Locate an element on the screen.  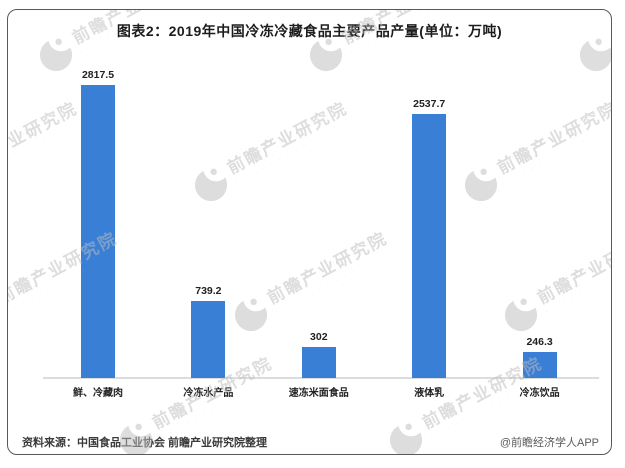
brand-note: @前瞻经济学人APP is located at coordinates (549, 443).